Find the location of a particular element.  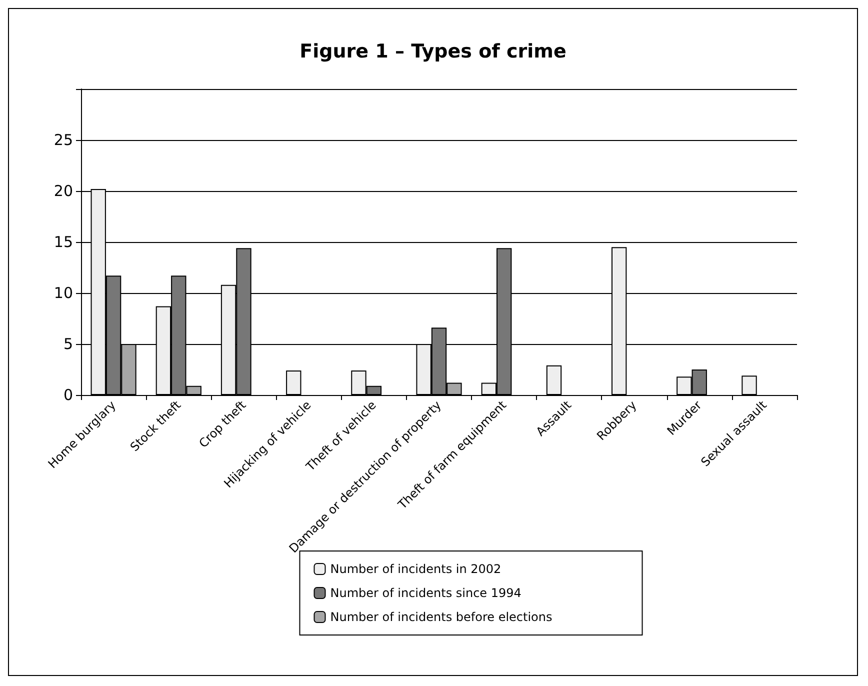

legend-label: Number of incidents in 2002 is located at coordinates (416, 569).